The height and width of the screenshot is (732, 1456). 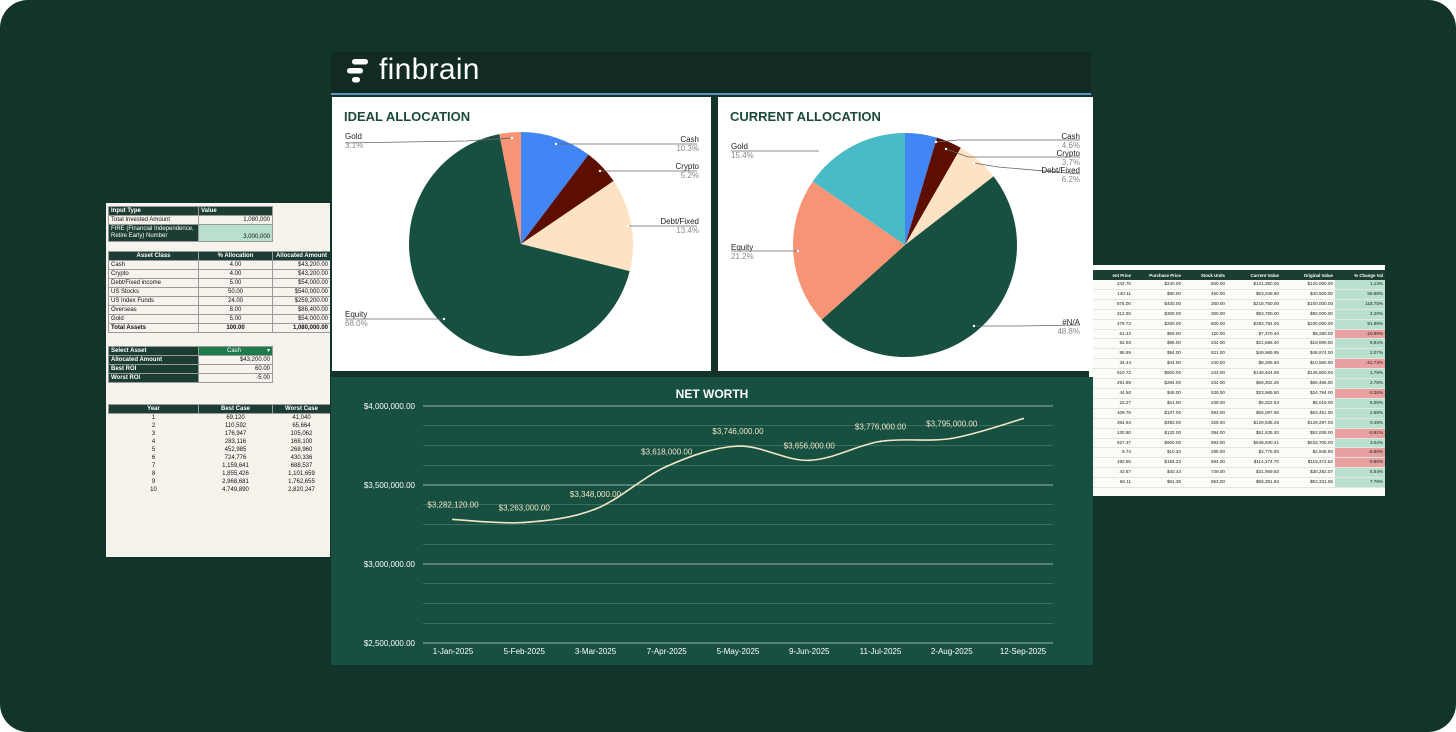 I want to click on pct-change-cell: 0.49%, so click(x=1360, y=423).